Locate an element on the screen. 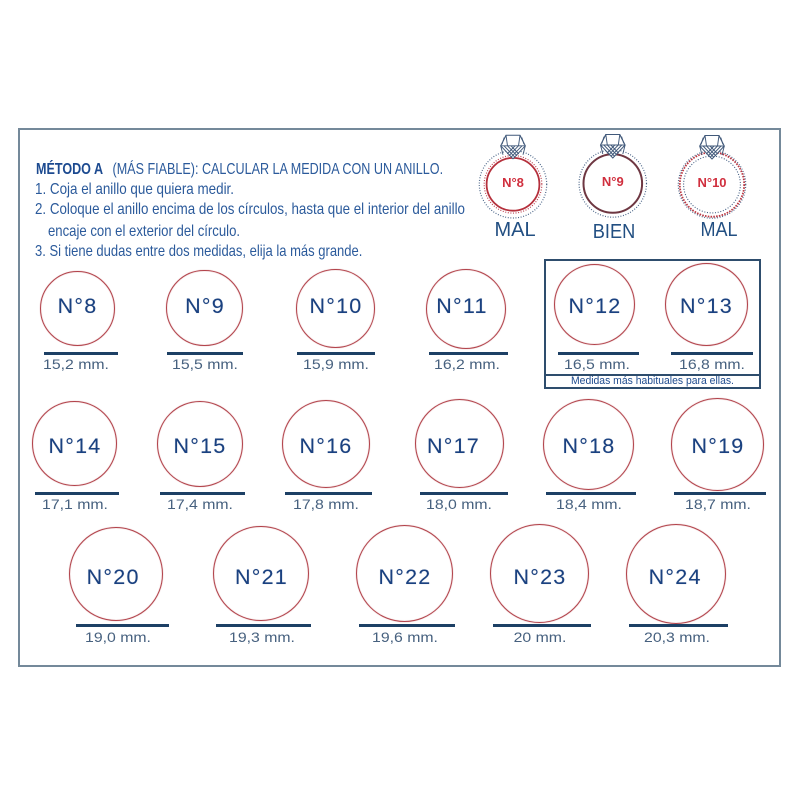 The image size is (800, 800). svg-text: N°10 is located at coordinates (711, 182).